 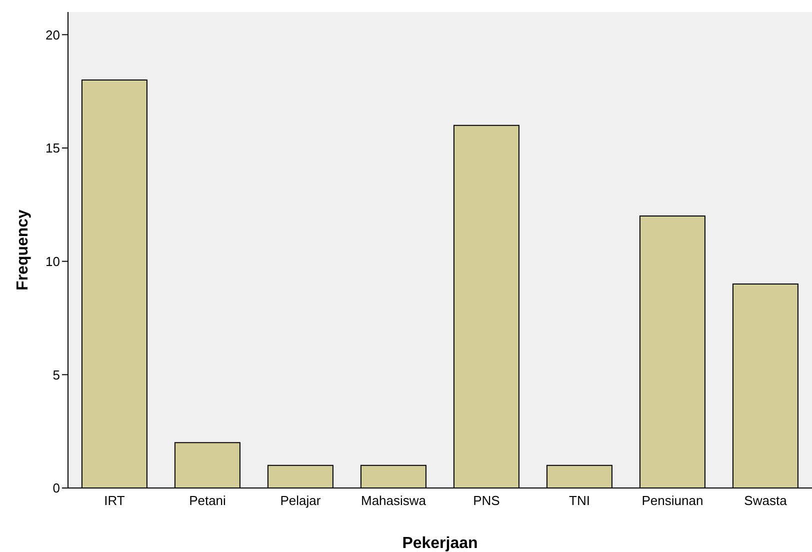 I want to click on y-tick-label: 10, so click(x=53, y=261).